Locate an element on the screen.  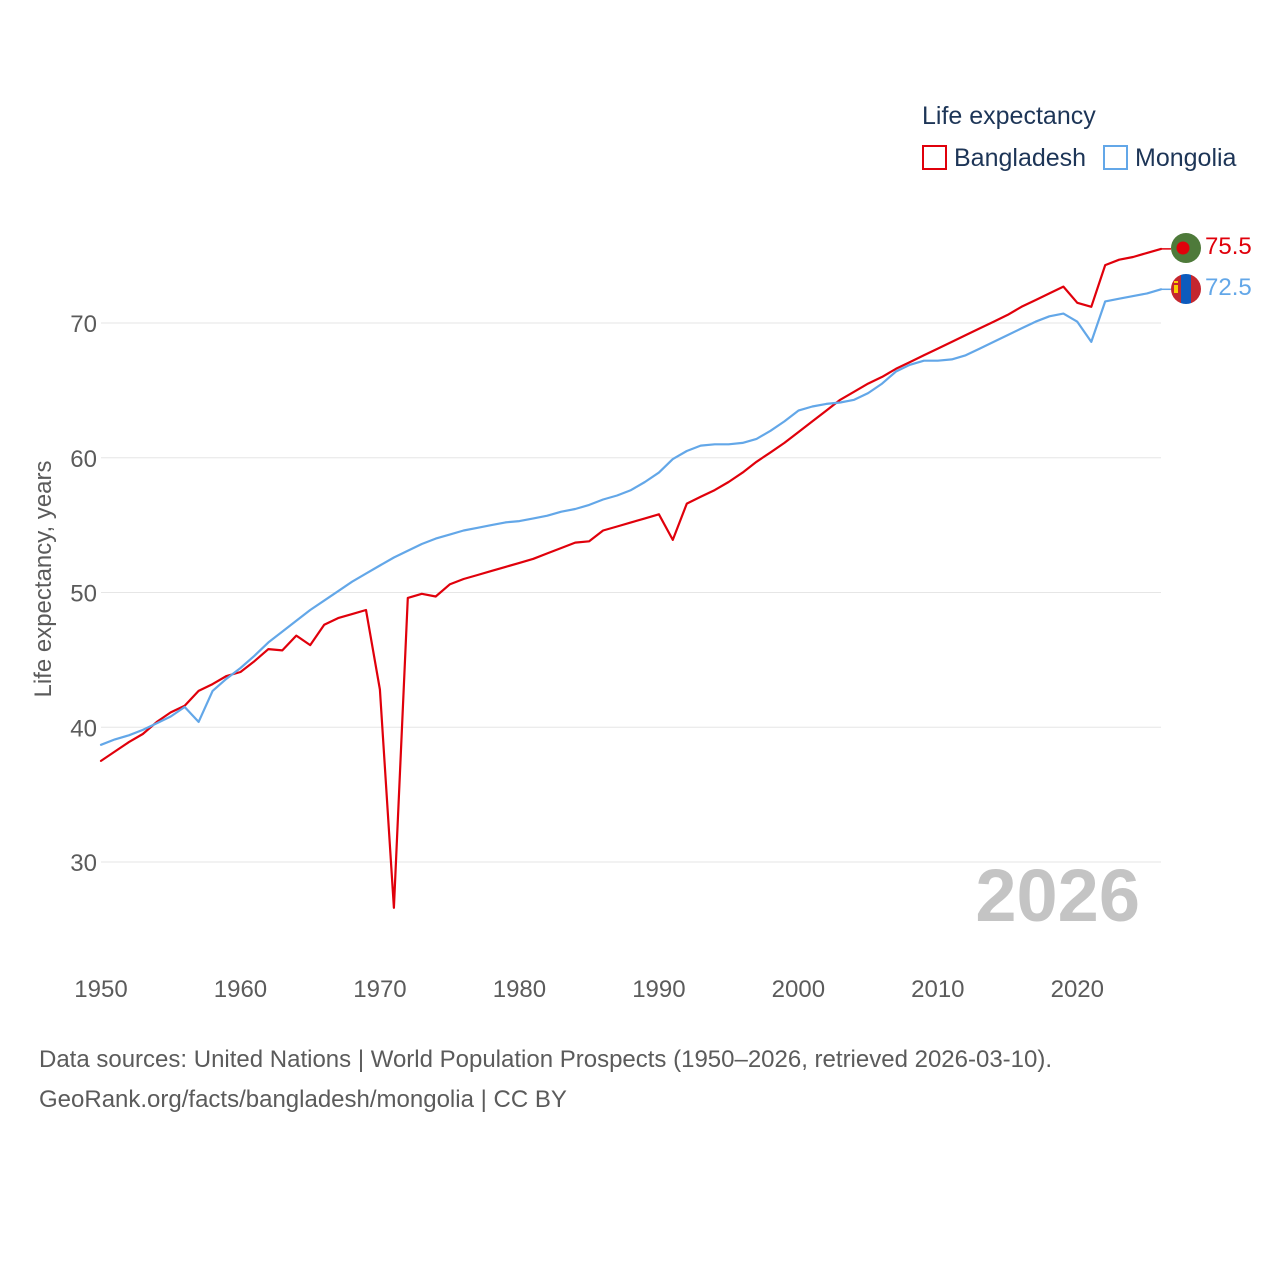
legend-label-mongolia: Mongolia is located at coordinates (1186, 158).